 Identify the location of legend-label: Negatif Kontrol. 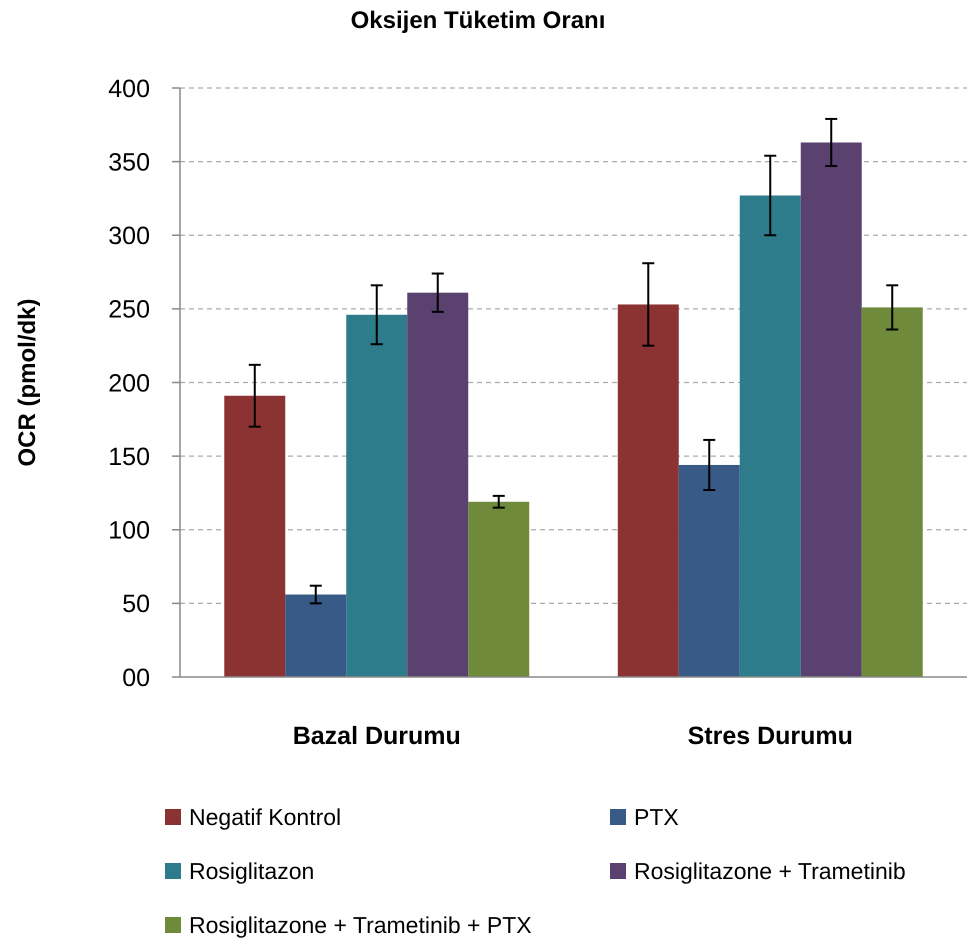
(265, 817).